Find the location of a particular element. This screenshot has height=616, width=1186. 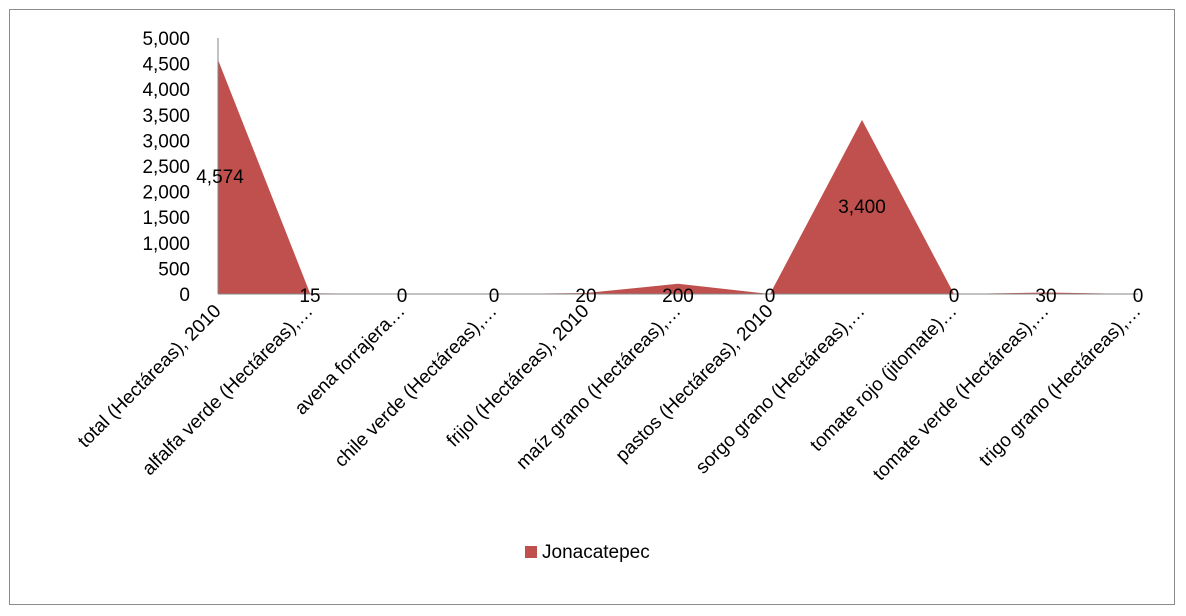

x-tick-label: pastos (Hectáreas), 2010 is located at coordinates (695, 384).